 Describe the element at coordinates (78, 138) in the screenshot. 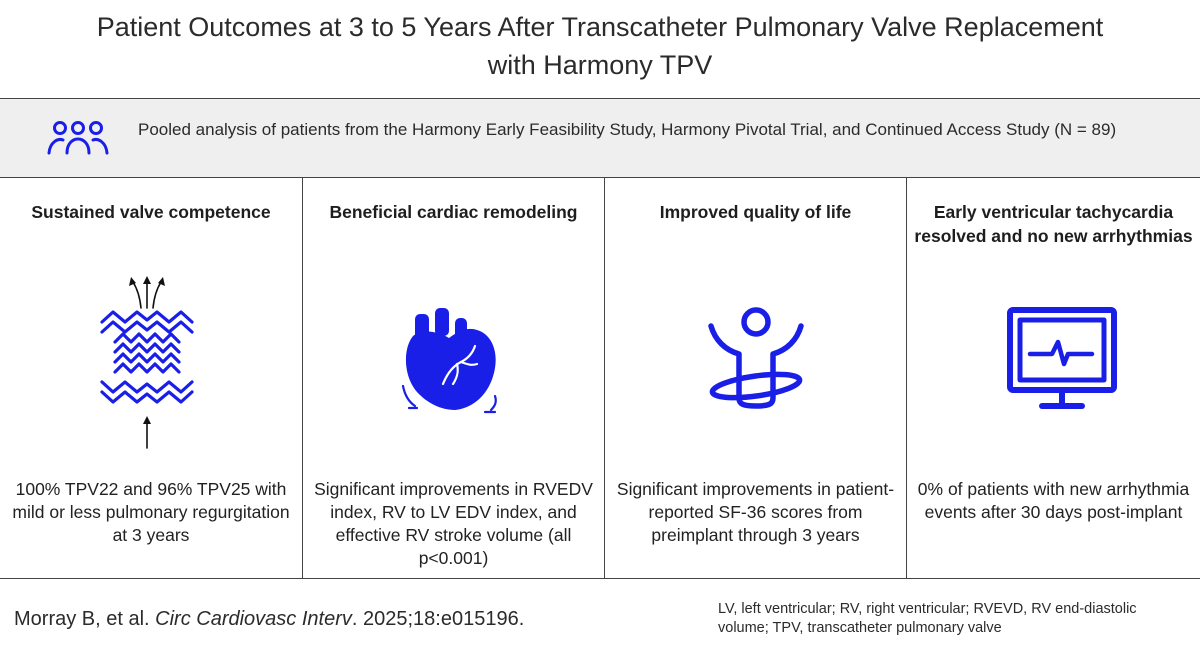

I see `people-group-icon` at that location.